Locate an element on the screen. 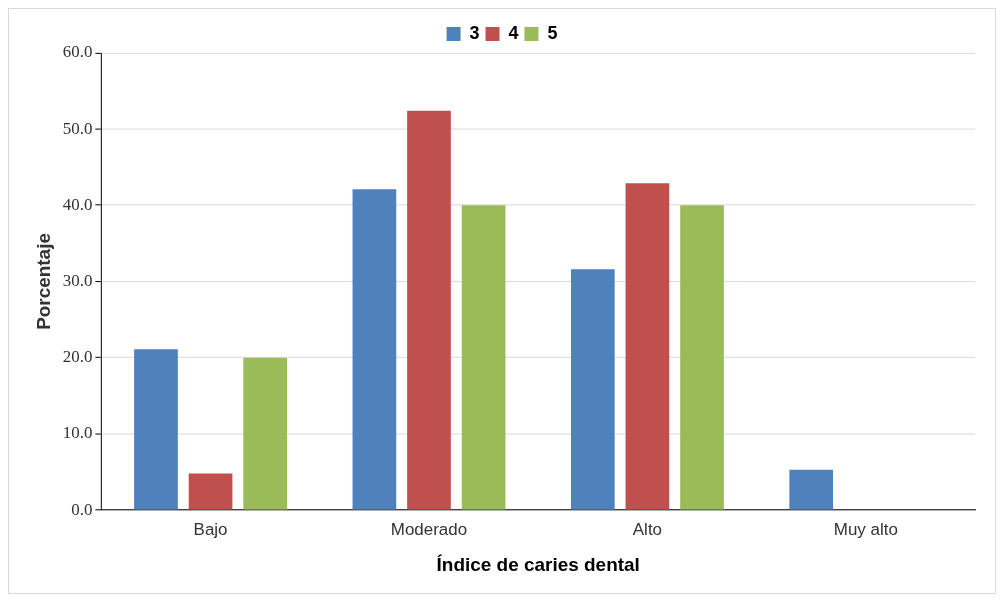 The height and width of the screenshot is (604, 1006). y-tick-label: 20.0 is located at coordinates (77, 357).